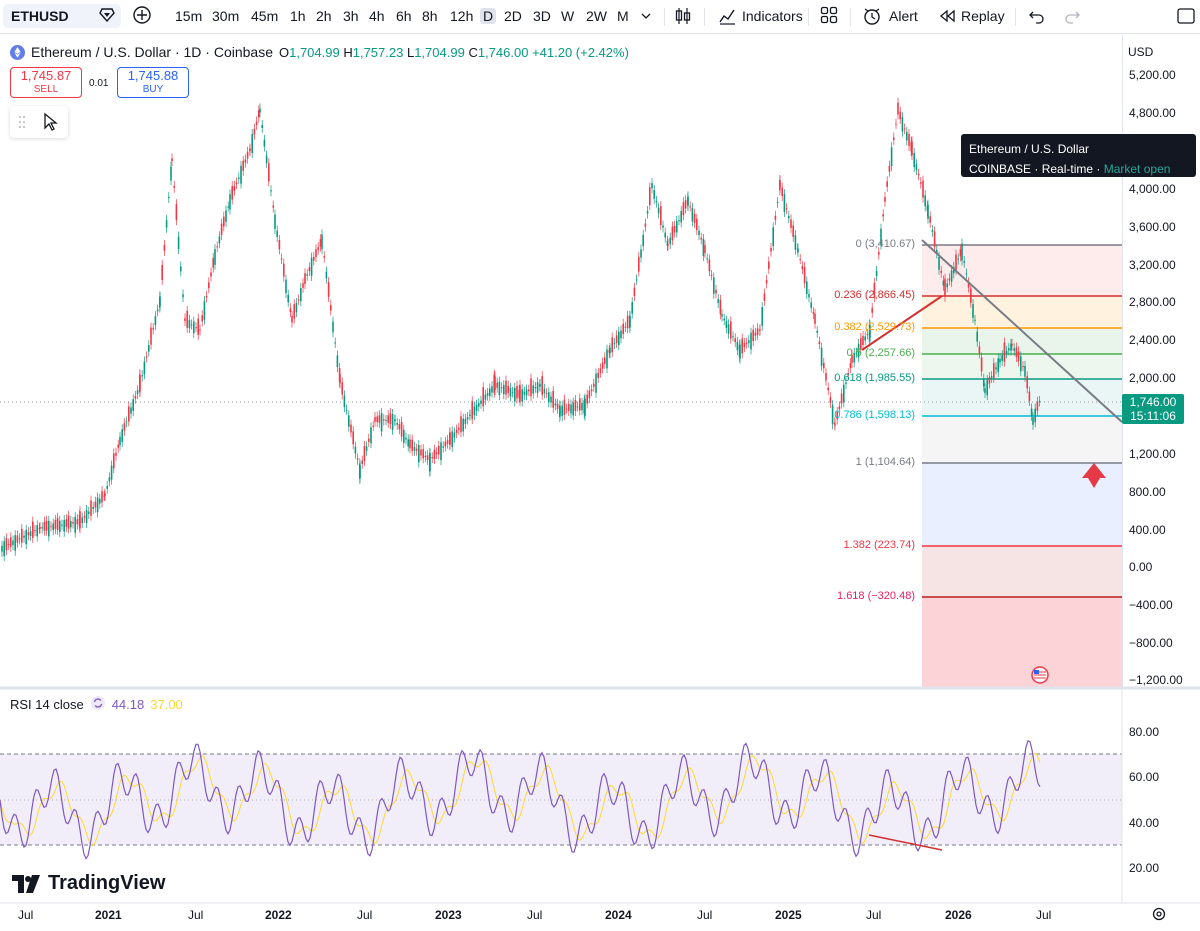  Describe the element at coordinates (542, 16) in the screenshot. I see `interval-3d: 3D` at that location.